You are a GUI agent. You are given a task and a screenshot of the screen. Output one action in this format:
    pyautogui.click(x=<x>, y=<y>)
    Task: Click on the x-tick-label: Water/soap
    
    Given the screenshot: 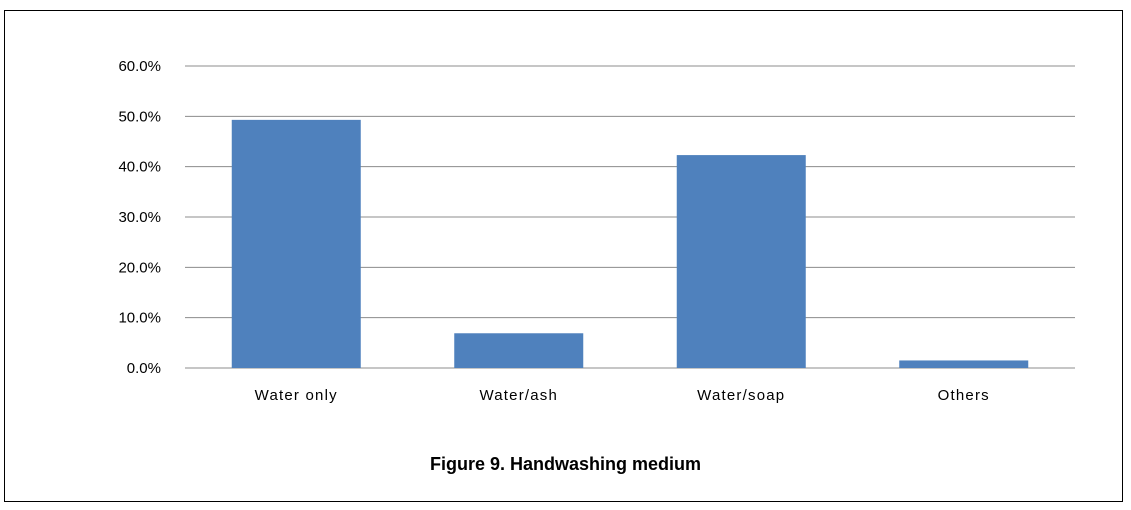 What is the action you would take?
    pyautogui.click(x=741, y=395)
    